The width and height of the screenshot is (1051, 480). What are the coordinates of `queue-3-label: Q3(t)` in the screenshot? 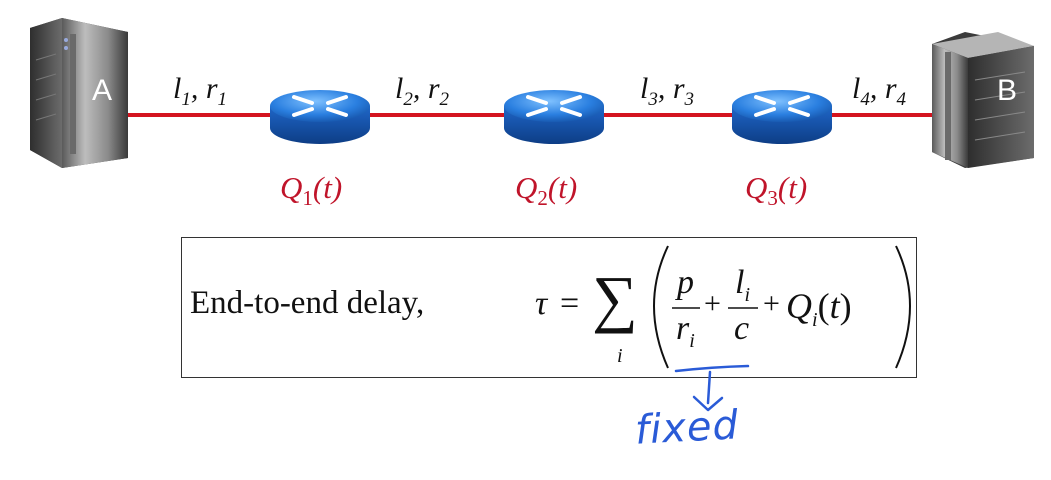 It's located at (776, 190).